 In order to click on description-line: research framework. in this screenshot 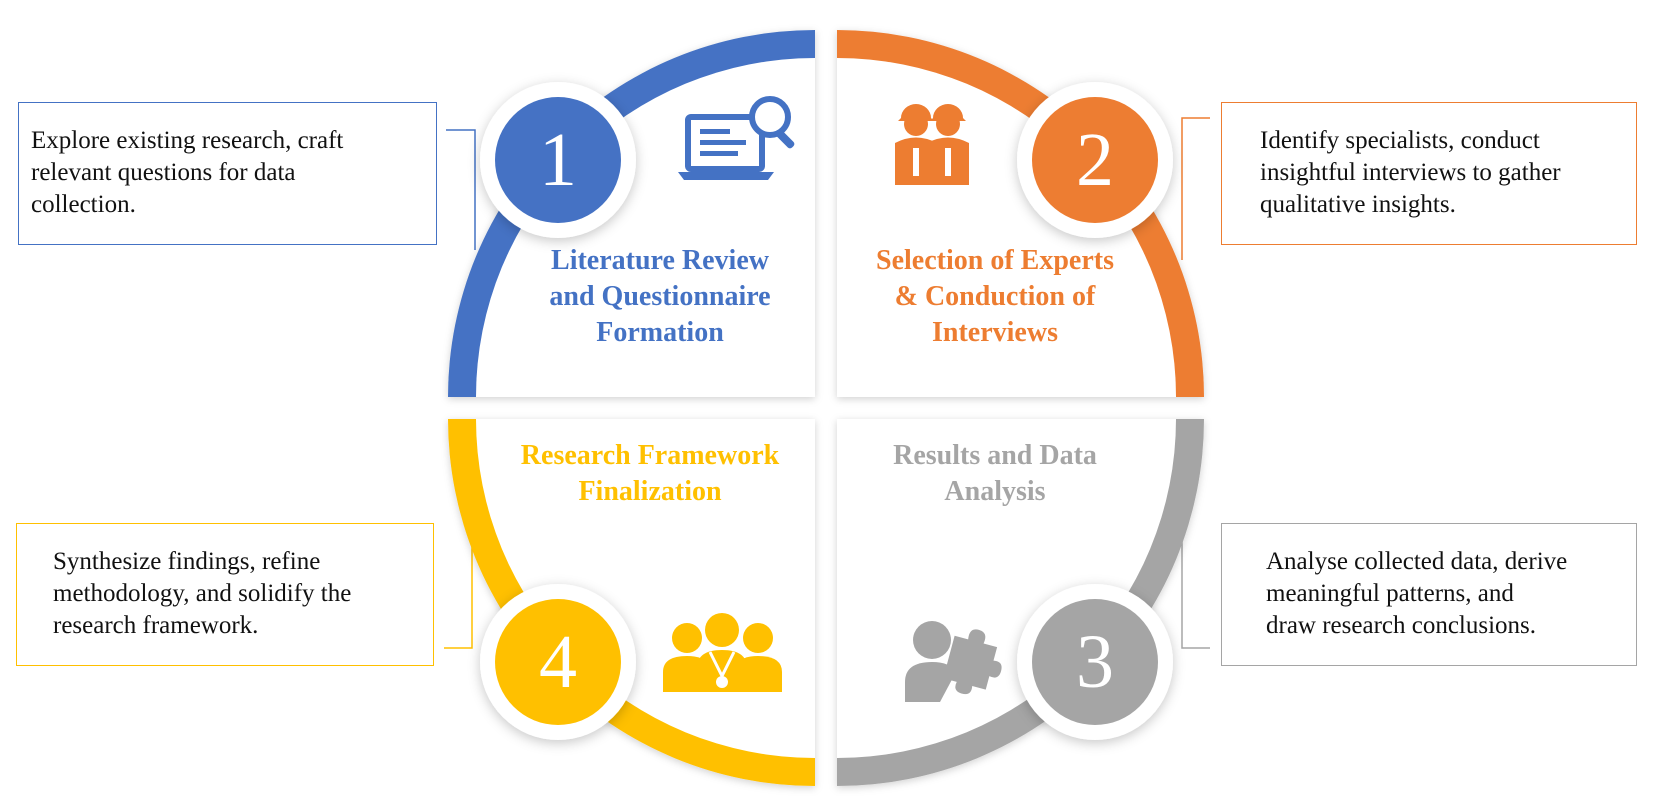, I will do `click(156, 625)`.